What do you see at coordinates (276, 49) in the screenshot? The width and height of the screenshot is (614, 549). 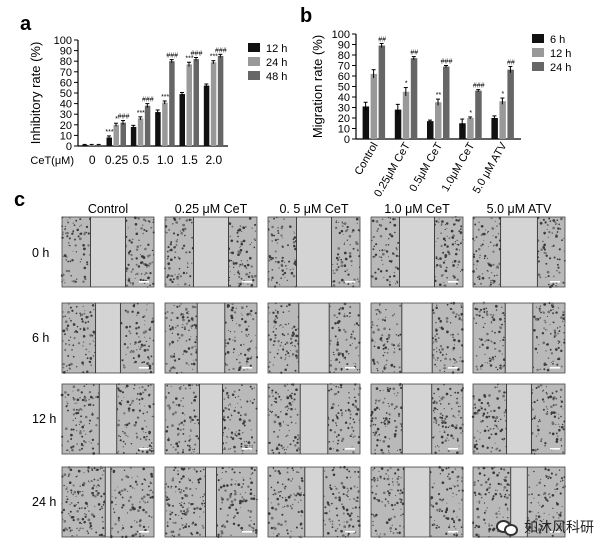 I see `legend-label-0: 12 h` at bounding box center [276, 49].